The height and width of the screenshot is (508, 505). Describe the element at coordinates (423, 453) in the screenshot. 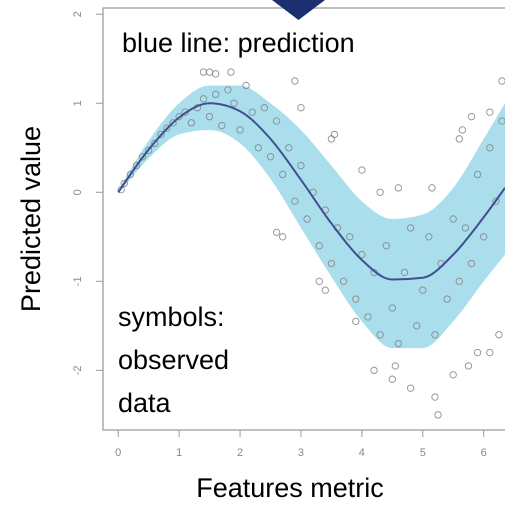

I see `x-tick-label: 5` at that location.